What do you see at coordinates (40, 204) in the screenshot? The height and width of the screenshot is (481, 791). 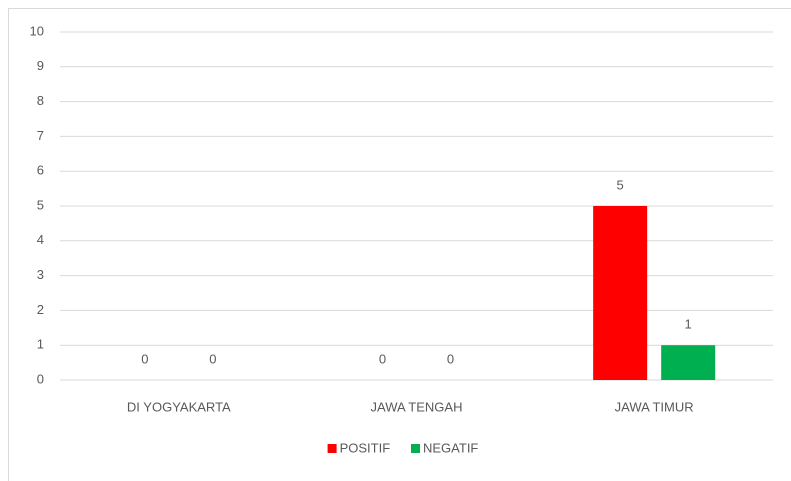 I see `y-tick-label: 5` at bounding box center [40, 204].